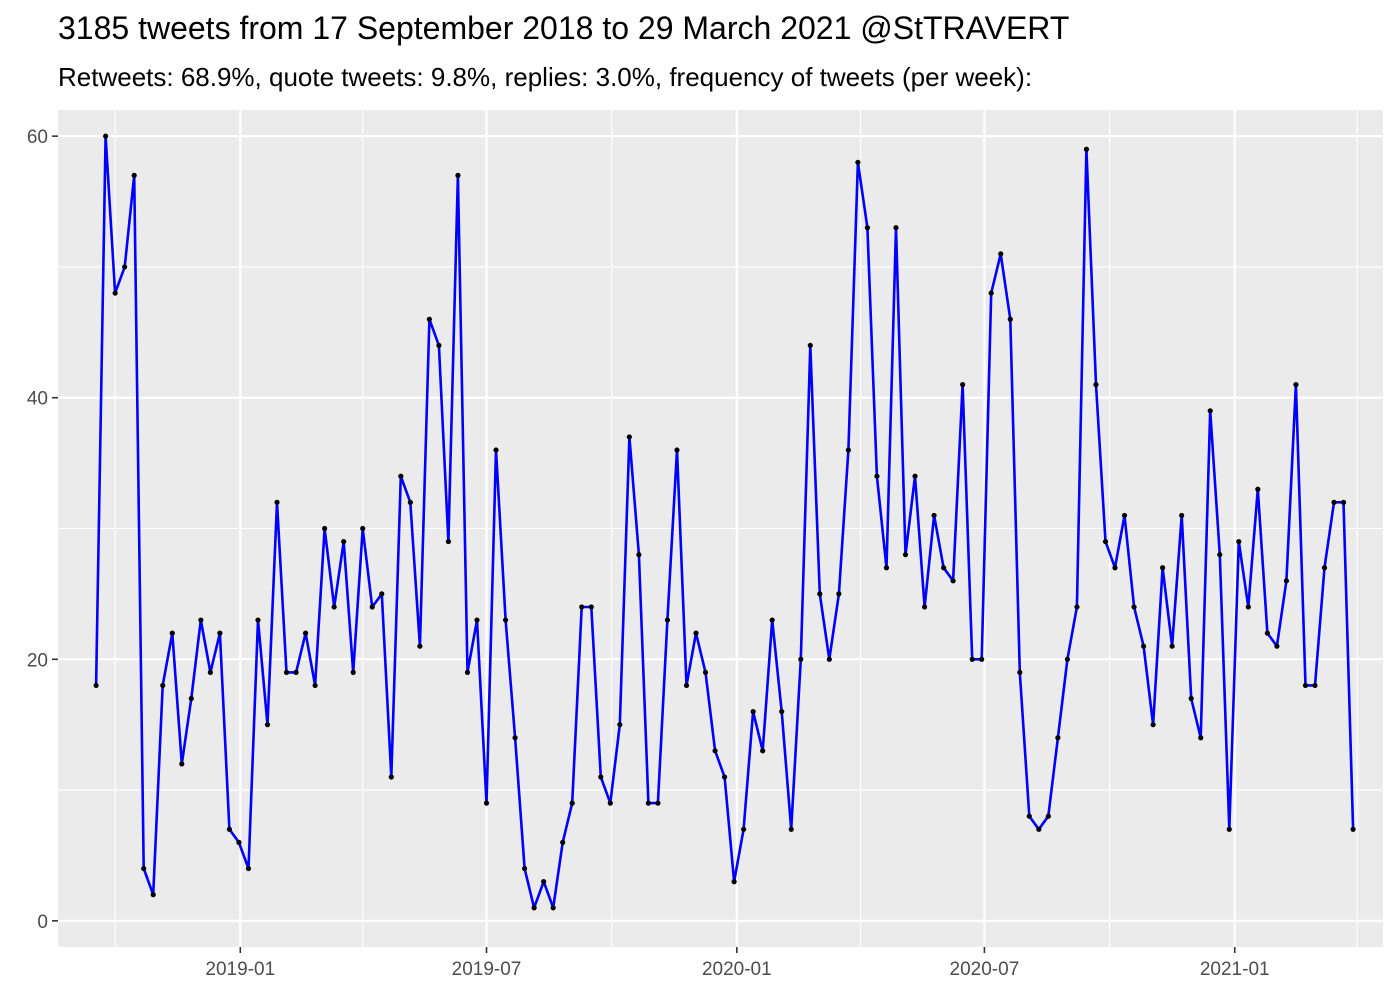 The height and width of the screenshot is (1000, 1400). Describe the element at coordinates (240, 969) in the screenshot. I see `x-tick-label: 2019-01` at that location.